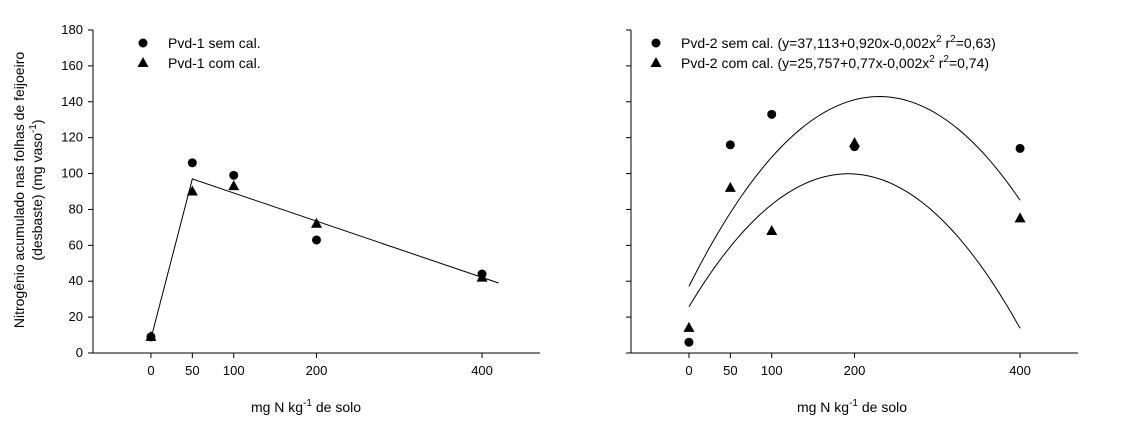 This screenshot has width=1141, height=421. Describe the element at coordinates (33, 128) in the screenshot. I see `y-axis-title-sup: -1` at that location.